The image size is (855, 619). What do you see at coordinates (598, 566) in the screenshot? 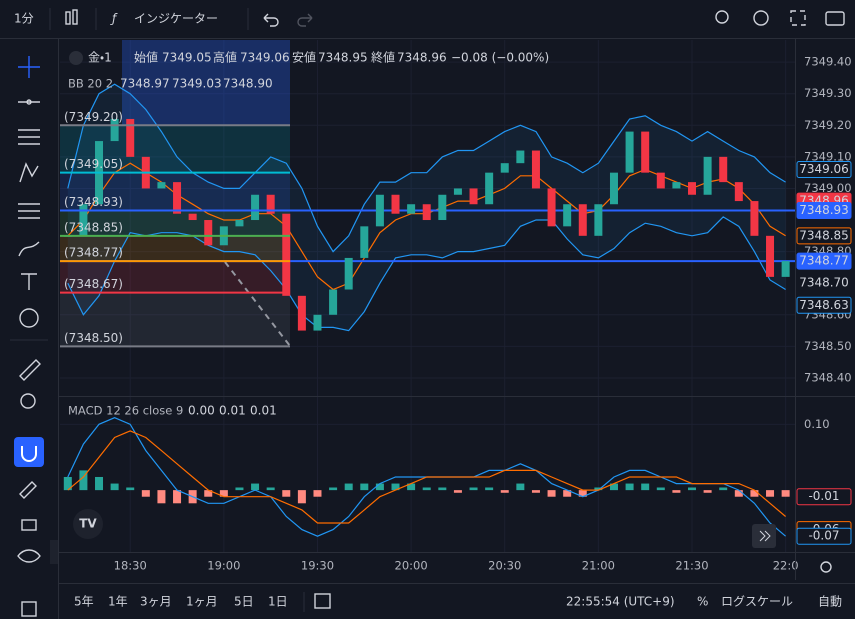
I see `x-tick-label: 21:00` at bounding box center [598, 566].